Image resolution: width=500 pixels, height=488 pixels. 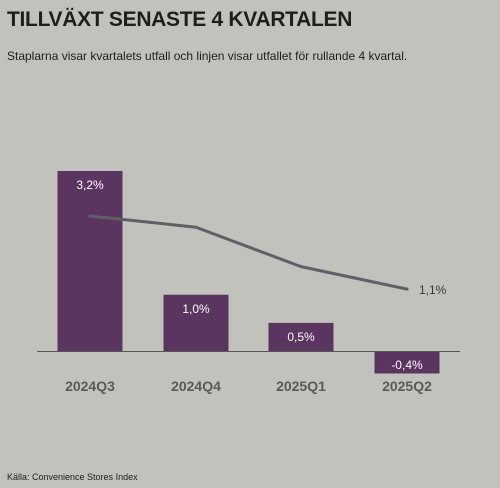 What do you see at coordinates (196, 227) in the screenshot?
I see `line-point-2024Q4` at bounding box center [196, 227].